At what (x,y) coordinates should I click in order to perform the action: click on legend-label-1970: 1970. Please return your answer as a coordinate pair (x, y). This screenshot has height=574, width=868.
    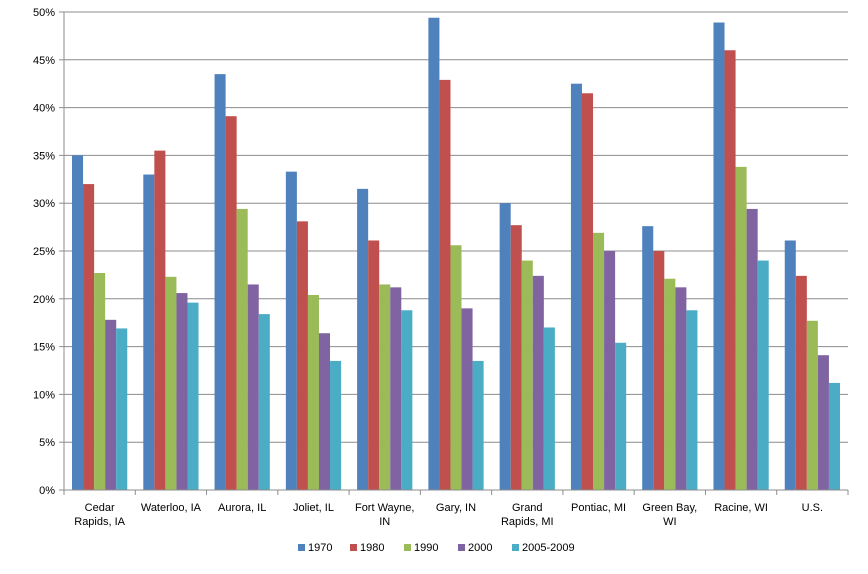
    Looking at the image, I should click on (320, 548).